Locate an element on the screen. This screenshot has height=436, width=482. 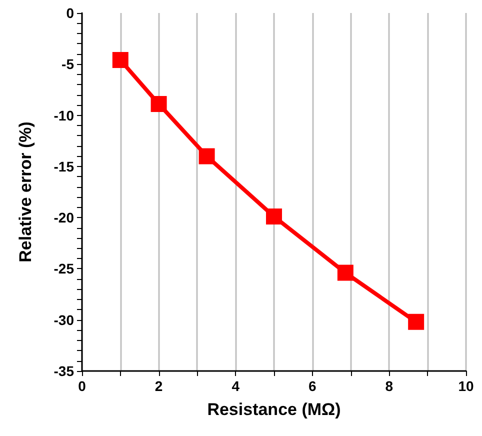
x-tick-label: 2 is located at coordinates (158, 386).